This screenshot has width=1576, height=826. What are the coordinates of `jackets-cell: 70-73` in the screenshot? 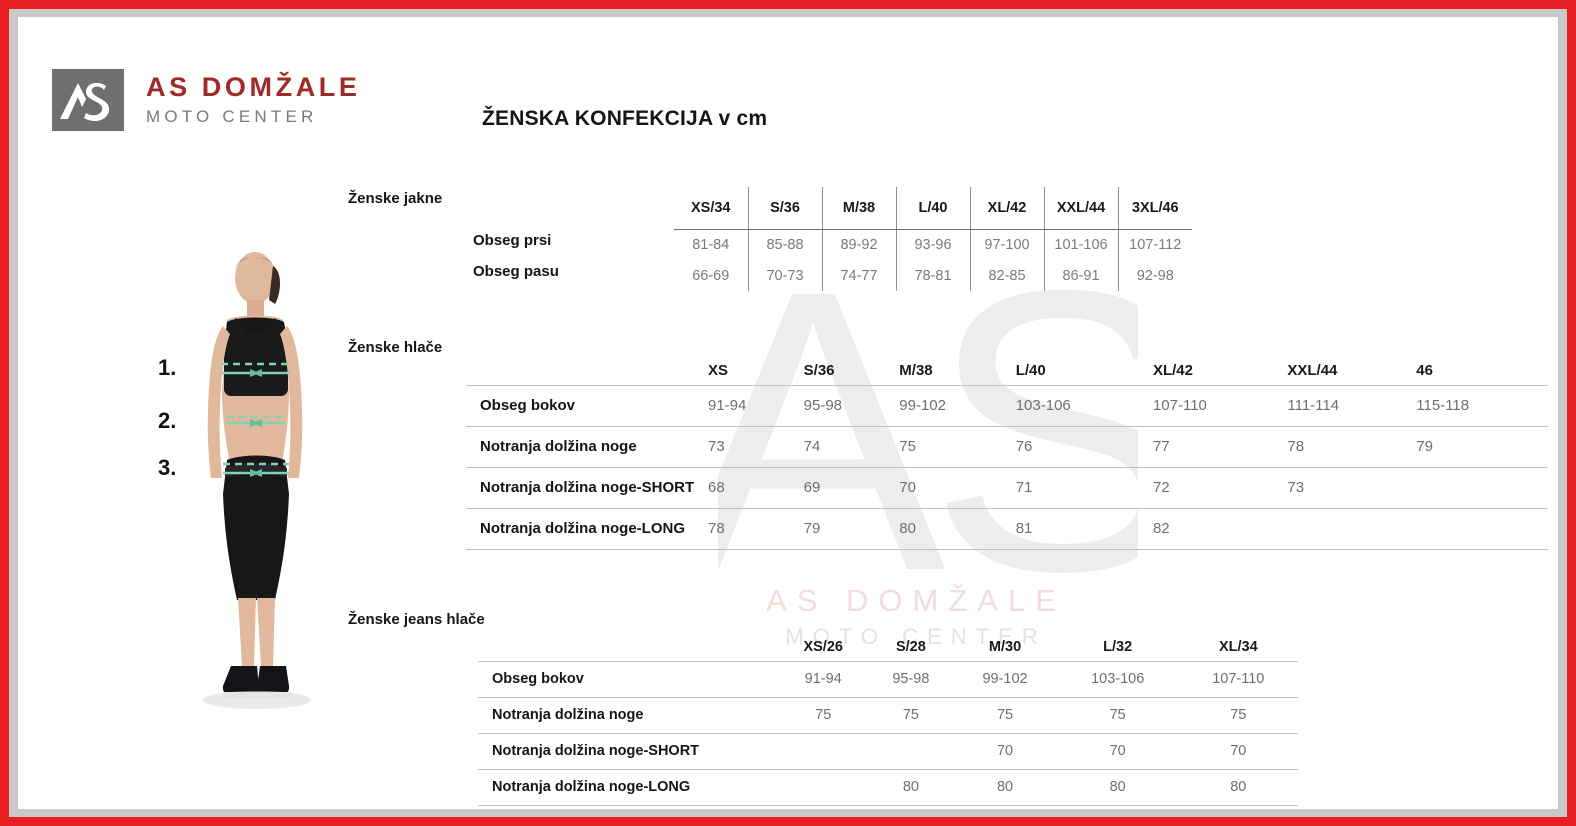 It's located at (785, 275).